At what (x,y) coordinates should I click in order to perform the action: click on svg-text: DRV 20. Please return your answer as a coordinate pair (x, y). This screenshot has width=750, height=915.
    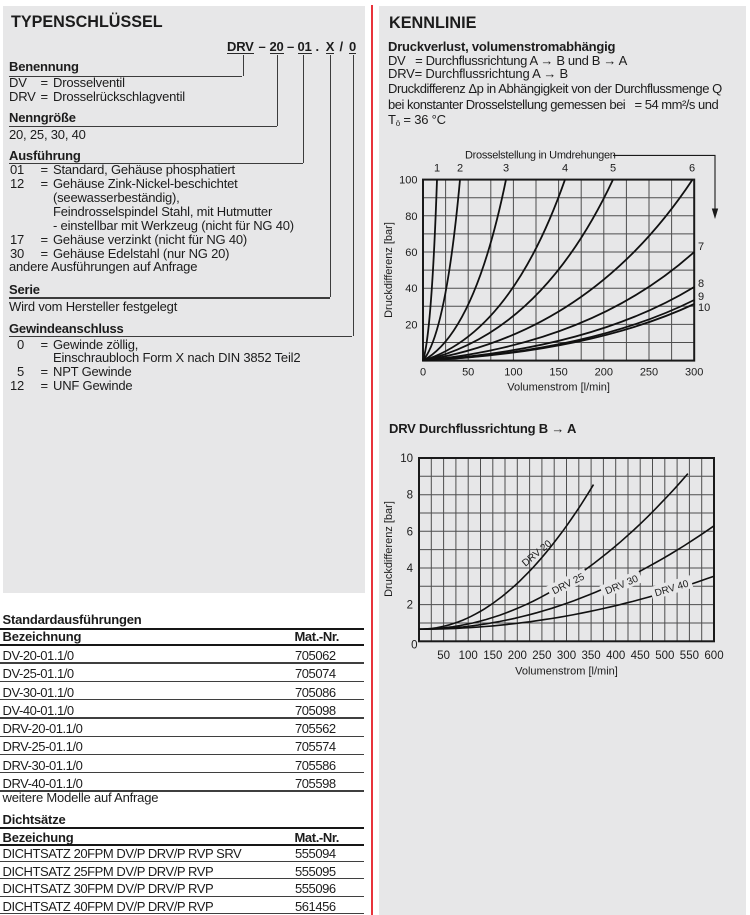
    Looking at the image, I should click on (537, 553).